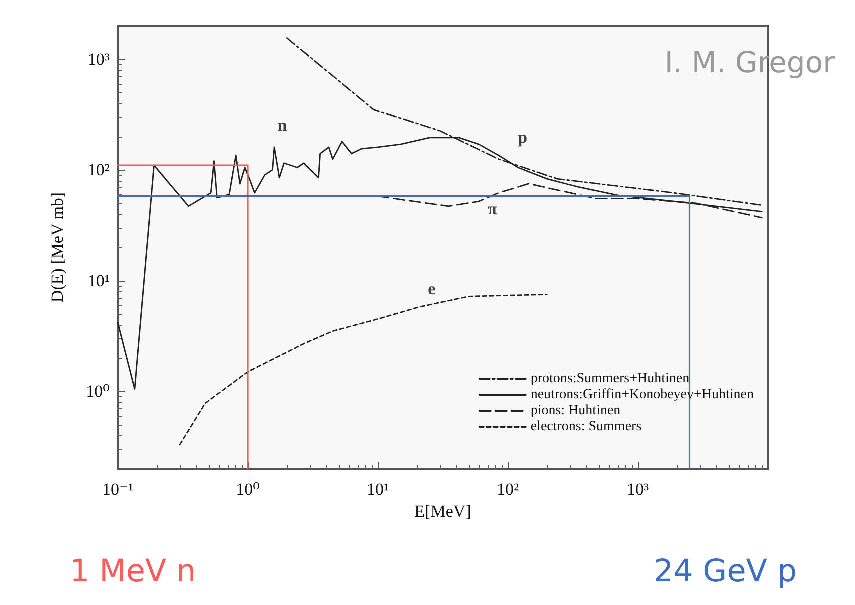 This screenshot has height=605, width=855. What do you see at coordinates (523, 137) in the screenshot?
I see `annotation: p` at bounding box center [523, 137].